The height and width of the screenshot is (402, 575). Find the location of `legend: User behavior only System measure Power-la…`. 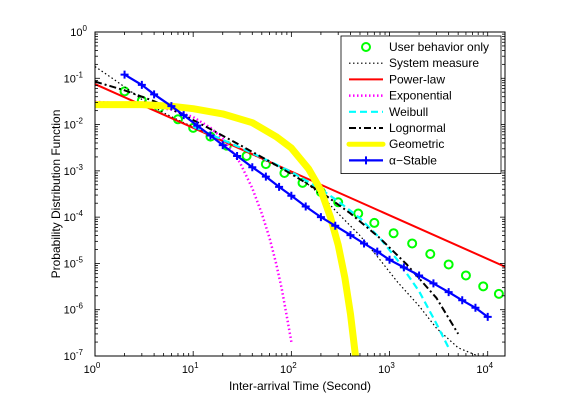

legend: User behavior only System measure Power-la… is located at coordinates (421, 105).